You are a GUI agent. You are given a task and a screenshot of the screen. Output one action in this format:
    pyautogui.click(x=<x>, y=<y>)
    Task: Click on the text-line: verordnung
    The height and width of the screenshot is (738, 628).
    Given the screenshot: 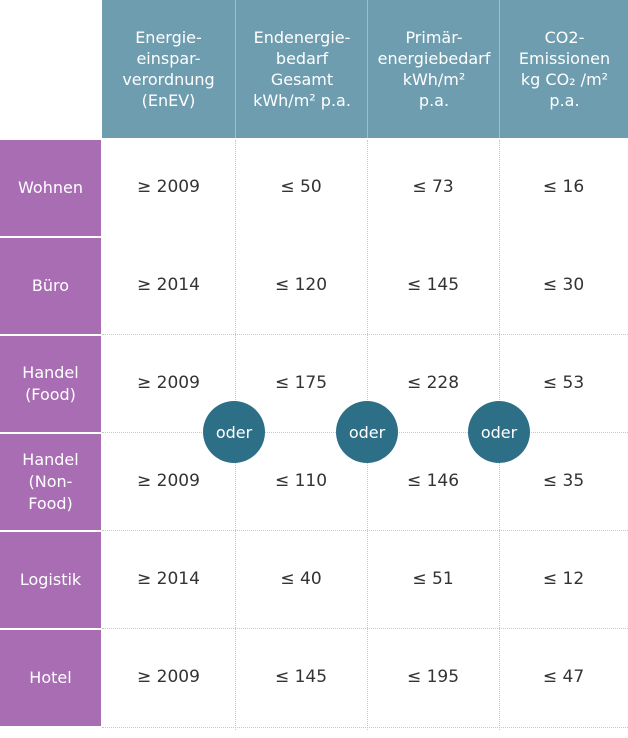 What is the action you would take?
    pyautogui.click(x=168, y=79)
    